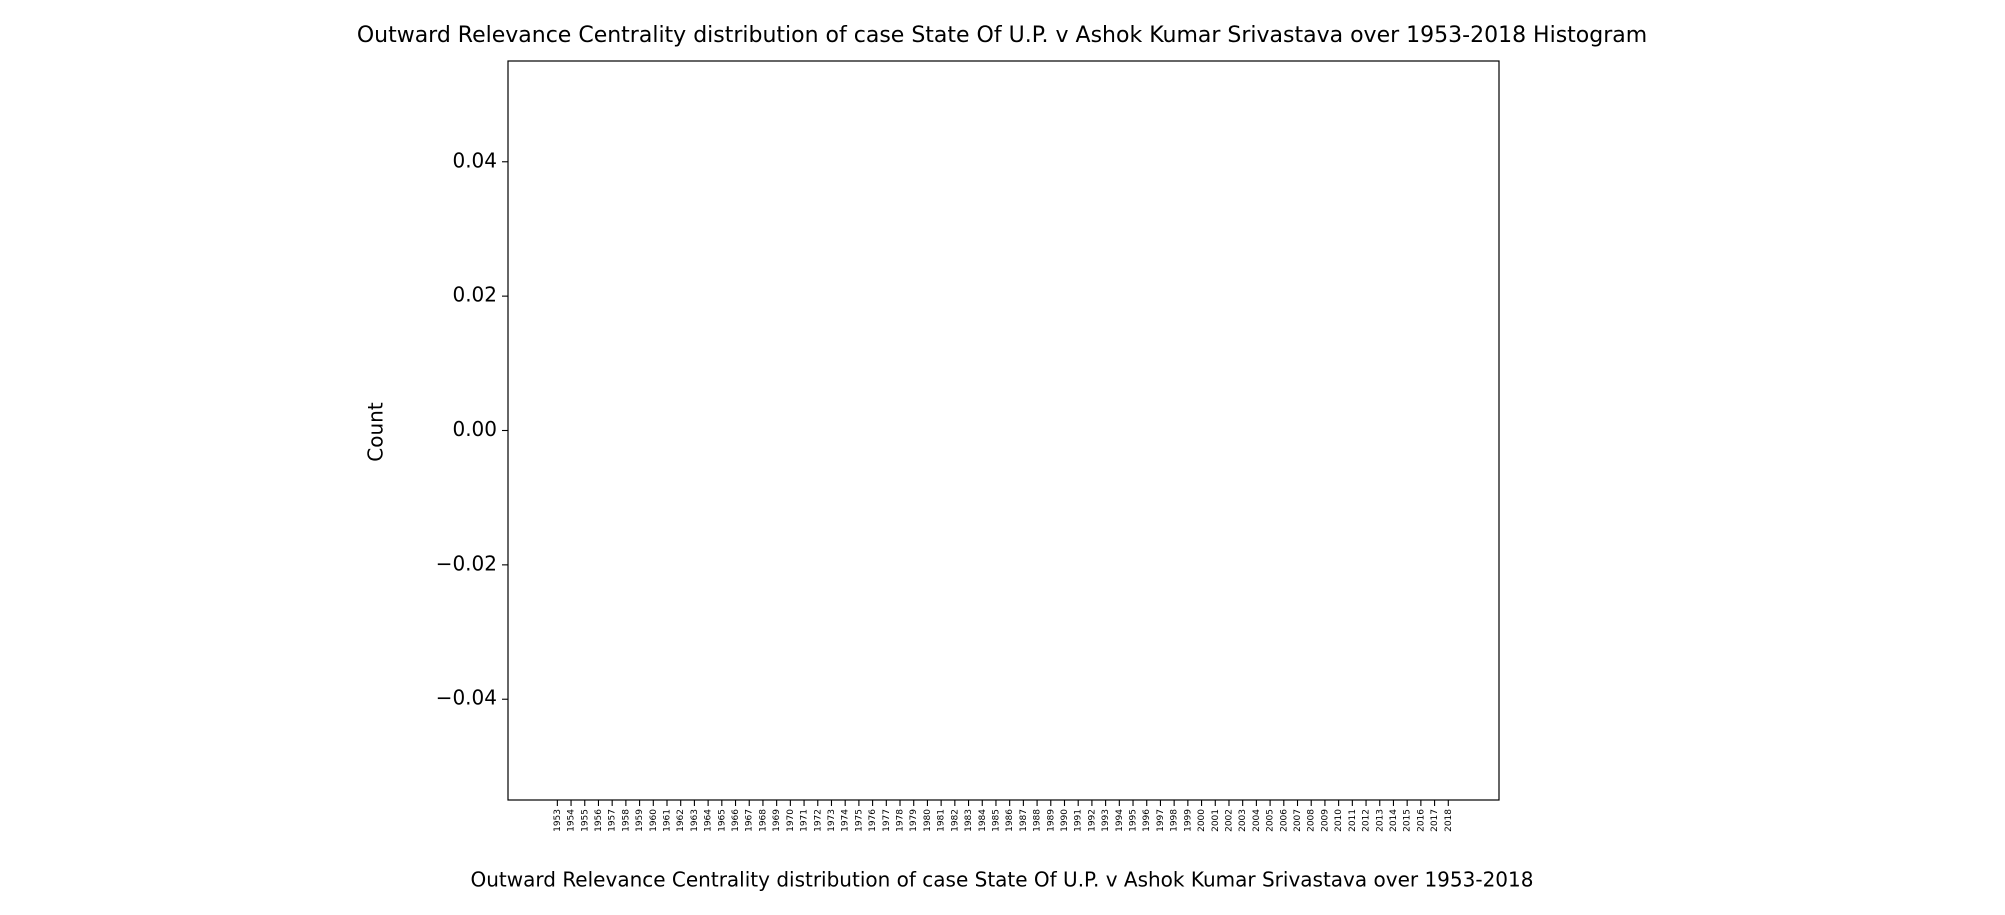 The width and height of the screenshot is (2005, 915). I want to click on x-tick-label: 2009, so click(1325, 820).